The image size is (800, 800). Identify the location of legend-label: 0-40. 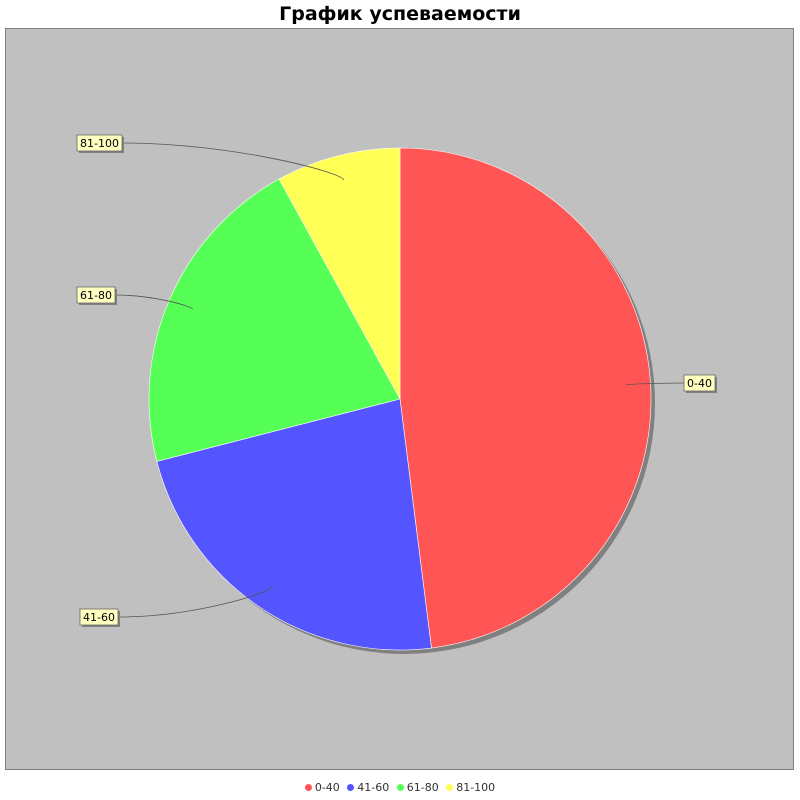
(327, 787).